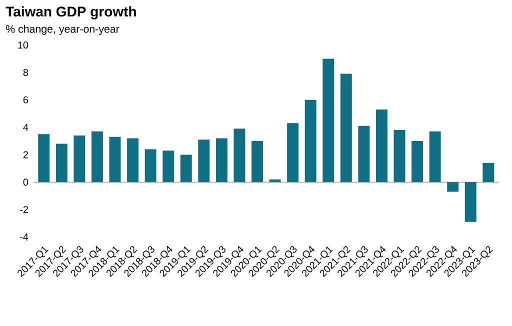  What do you see at coordinates (24, 210) in the screenshot?
I see `y-tick-label: -2` at bounding box center [24, 210].